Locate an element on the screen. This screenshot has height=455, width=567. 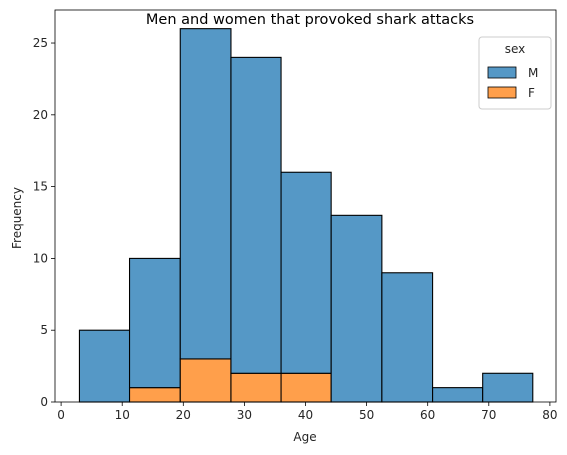
x-tick-label-5: 50 is located at coordinates (366, 415).